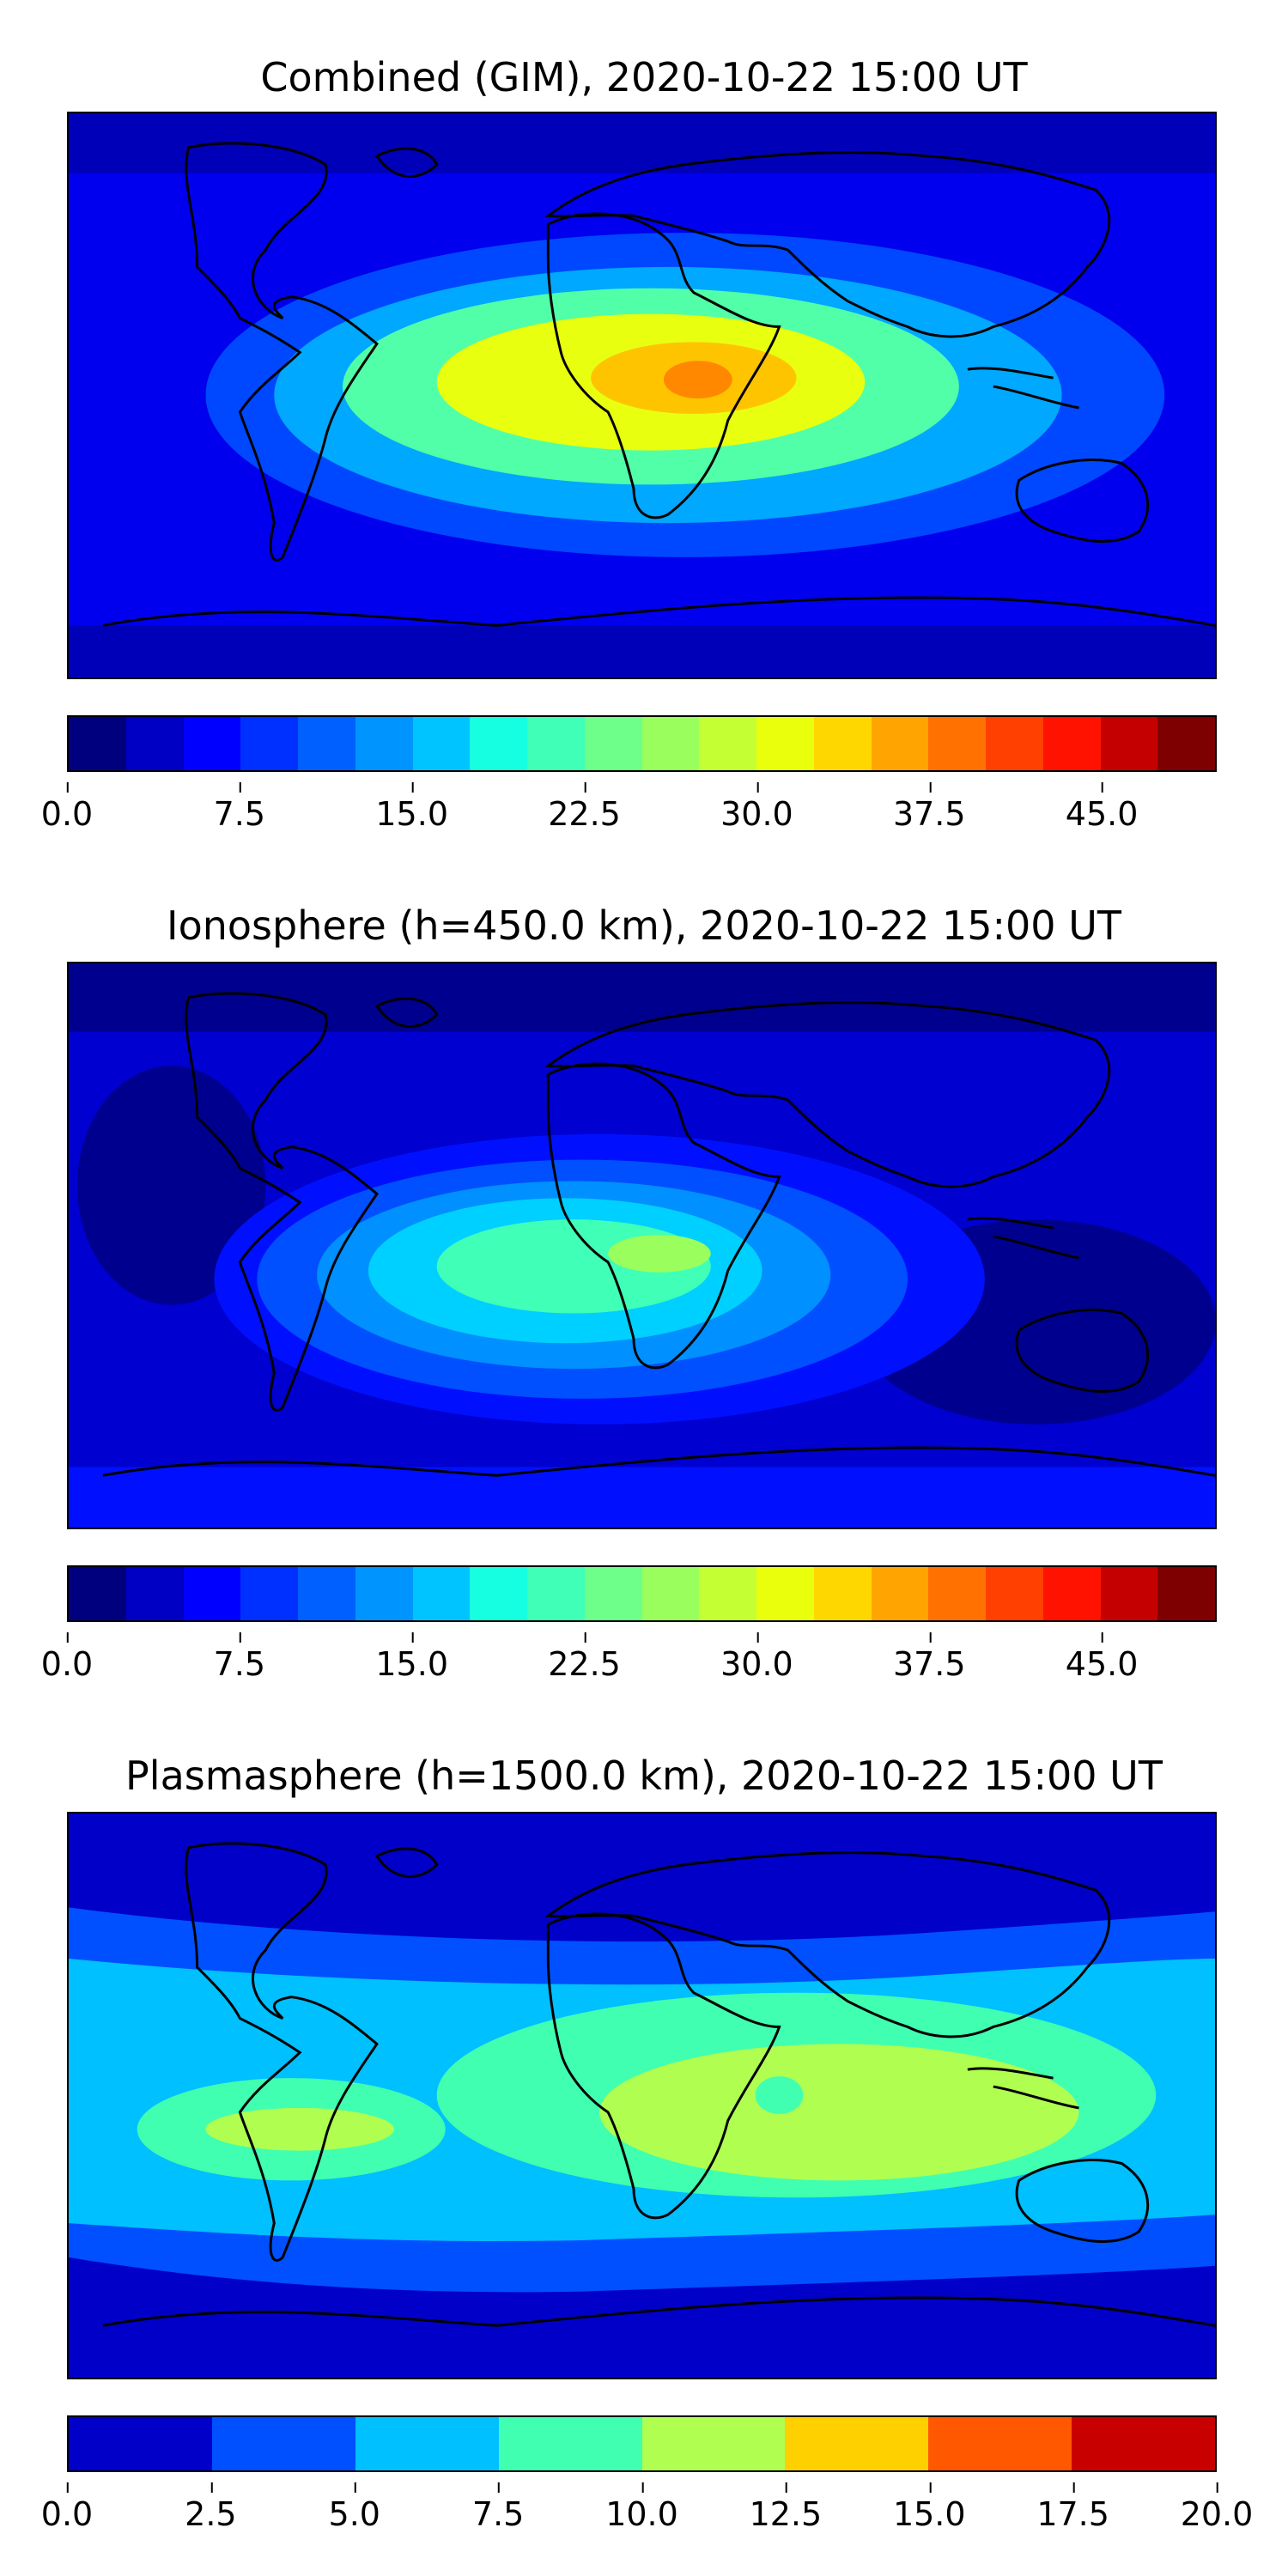 This screenshot has height=2576, width=1288. What do you see at coordinates (644, 77) in the screenshot?
I see `panel-title-combined: Combined (GIM), 2020-10-22 15:00 UT` at bounding box center [644, 77].